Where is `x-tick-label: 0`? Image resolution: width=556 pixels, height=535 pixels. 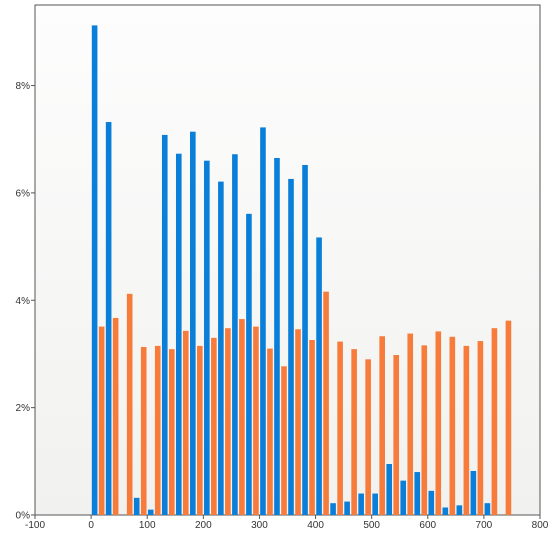
x-tick-label: 0 is located at coordinates (91, 525).